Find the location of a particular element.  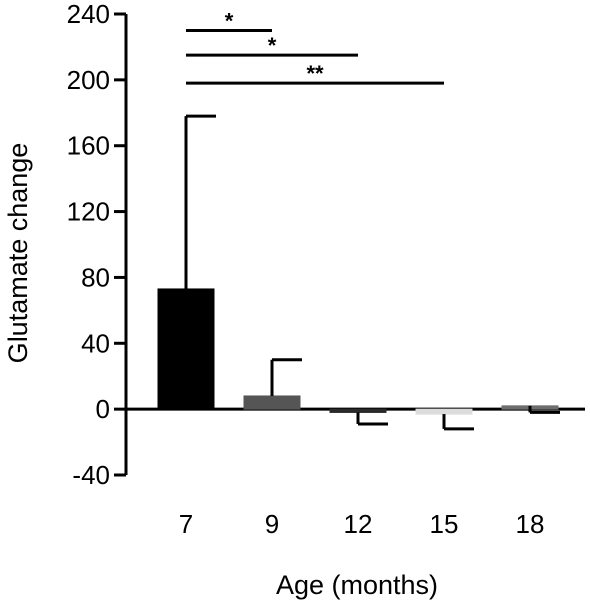

significance-brackets: **** is located at coordinates (315, 47).